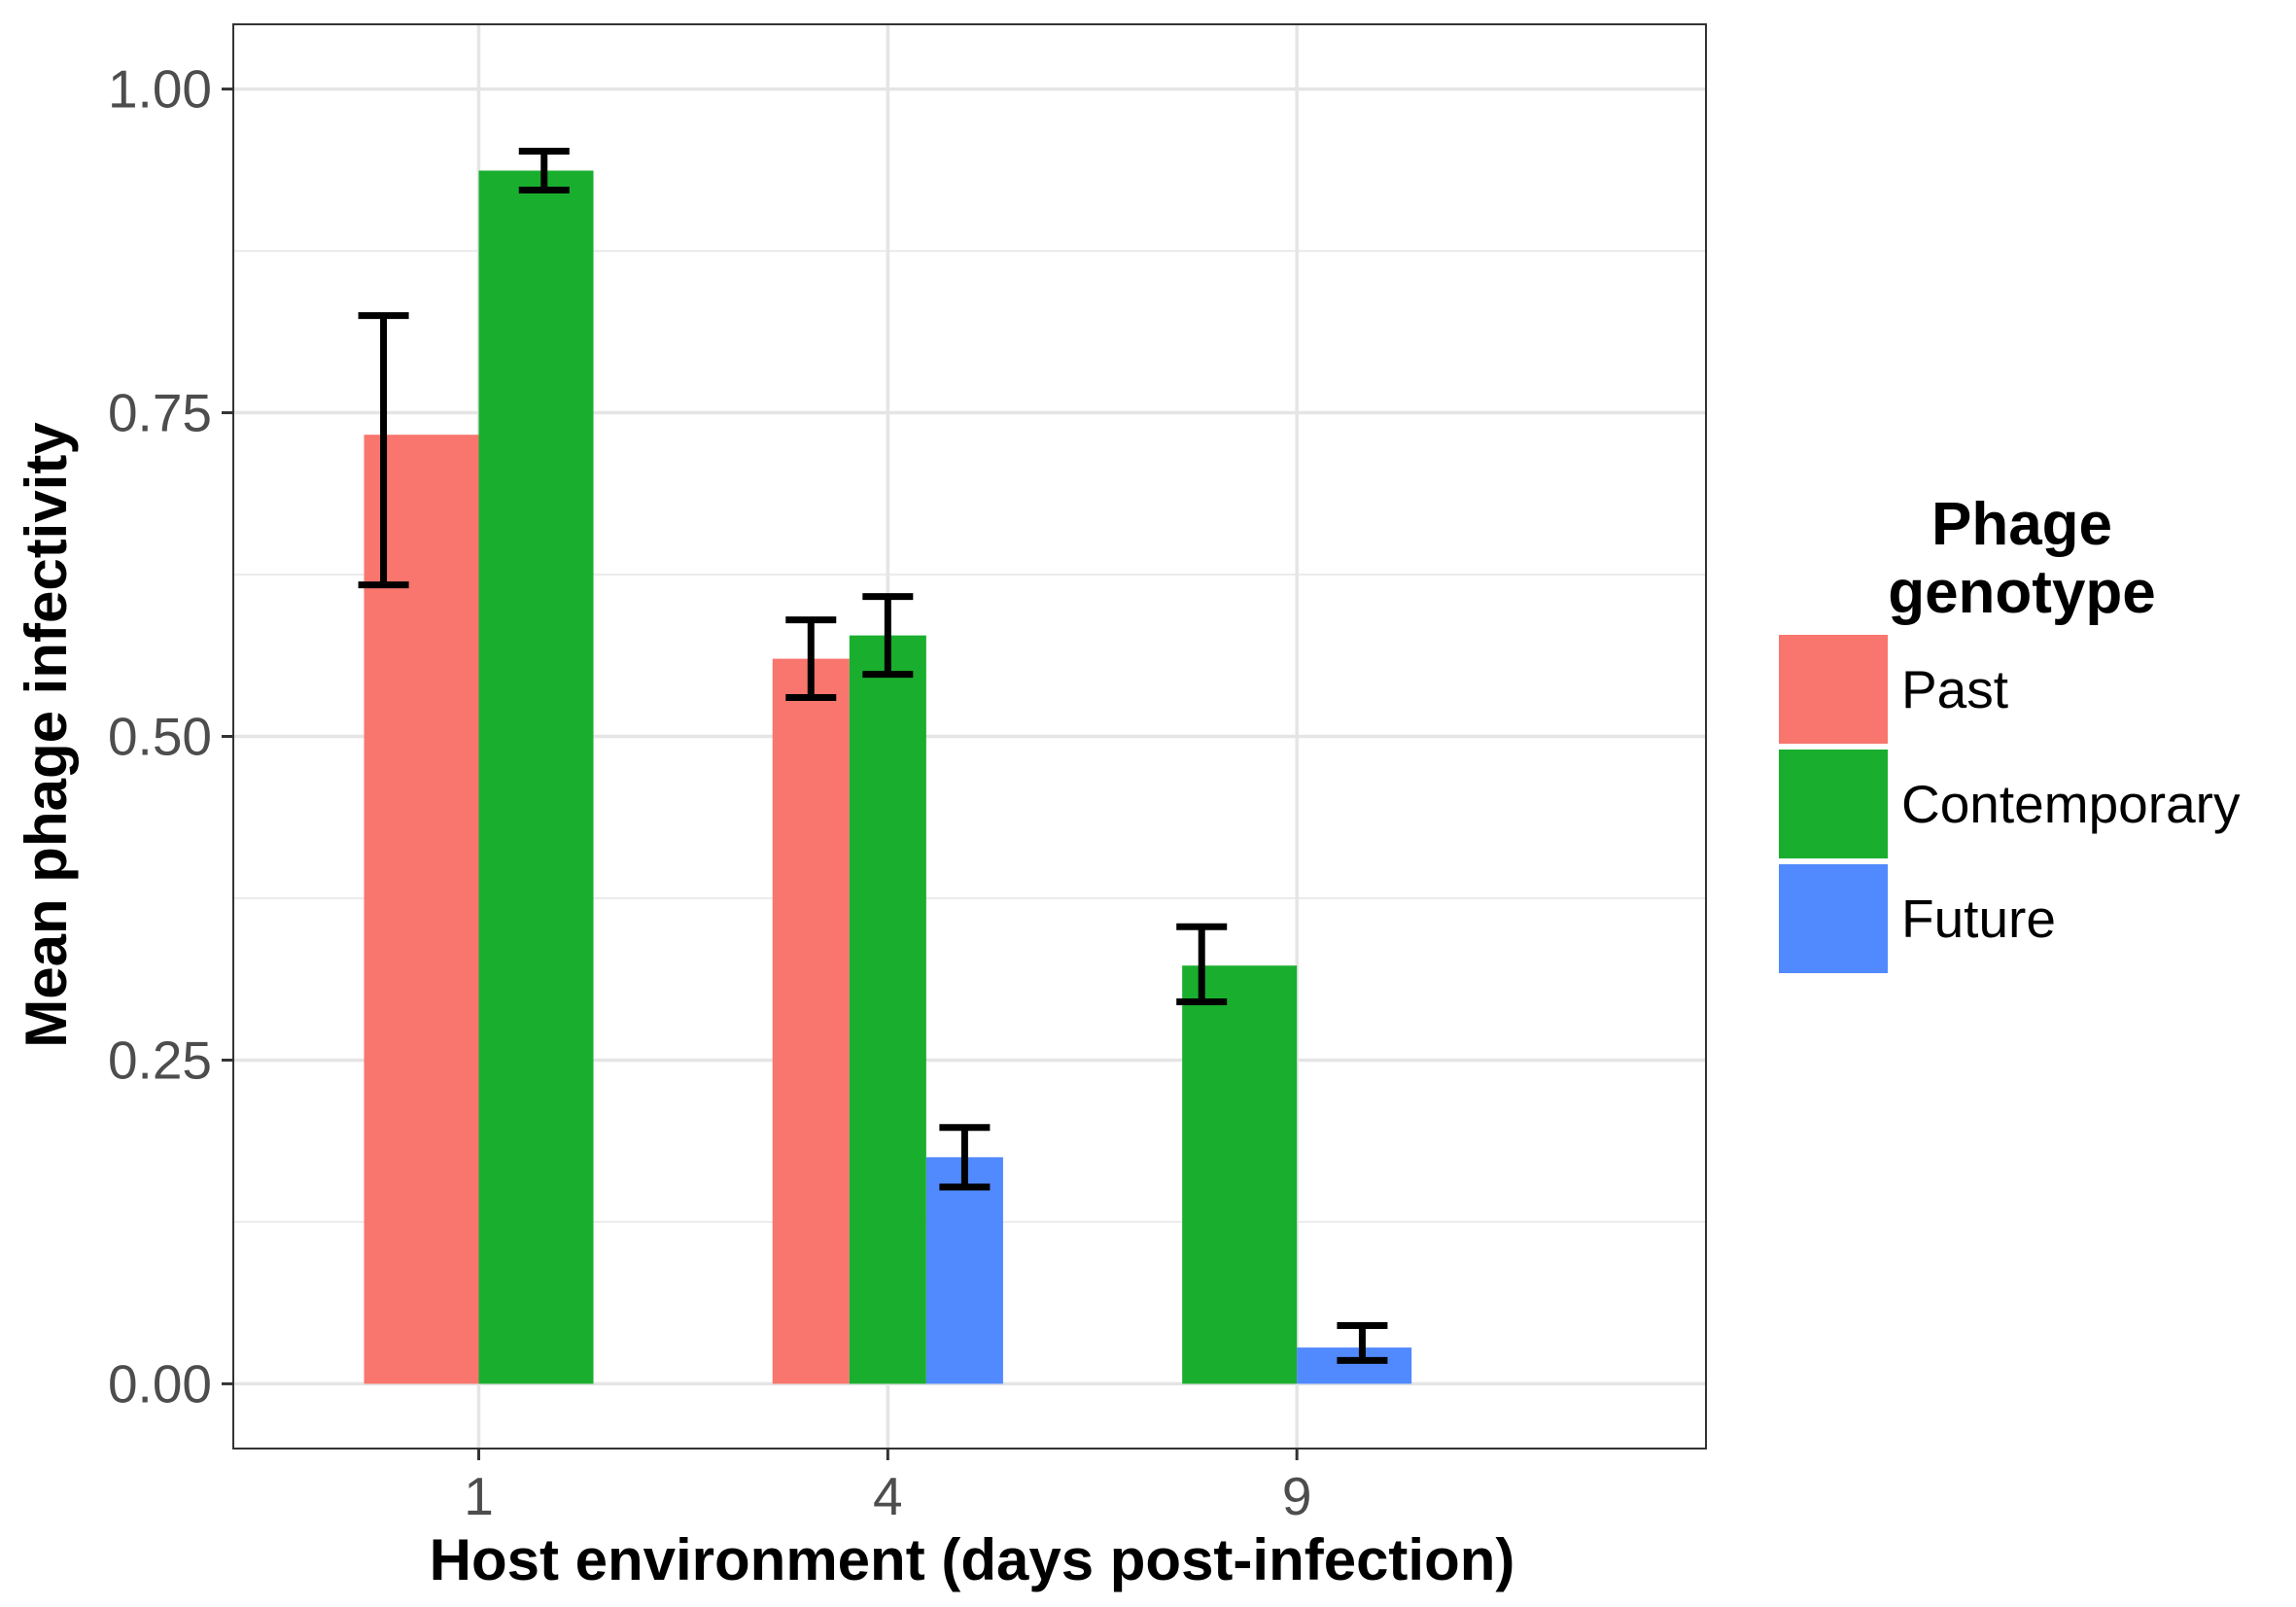 This screenshot has width=2296, height=1607. Describe the element at coordinates (888, 1496) in the screenshot. I see `x-tick-label: 4` at that location.